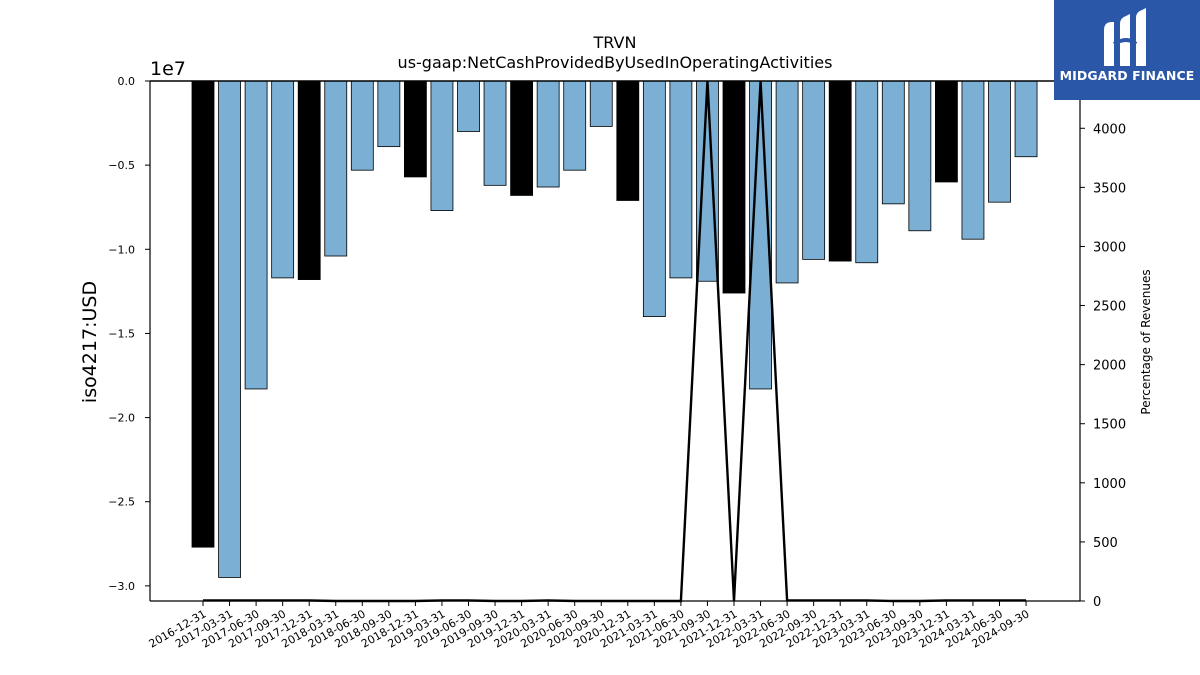 The height and width of the screenshot is (675, 1200). What do you see at coordinates (615, 42) in the screenshot?
I see `chart-title: TRVN` at bounding box center [615, 42].